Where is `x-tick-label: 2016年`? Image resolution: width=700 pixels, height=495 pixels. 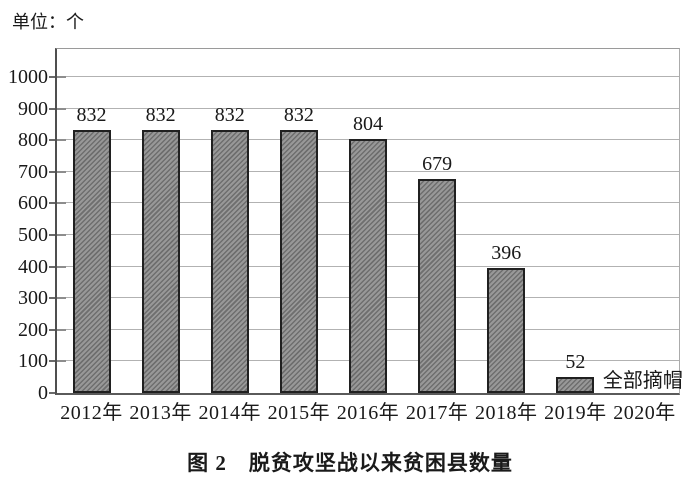
x-tick-label: 2016年 is located at coordinates (368, 413).